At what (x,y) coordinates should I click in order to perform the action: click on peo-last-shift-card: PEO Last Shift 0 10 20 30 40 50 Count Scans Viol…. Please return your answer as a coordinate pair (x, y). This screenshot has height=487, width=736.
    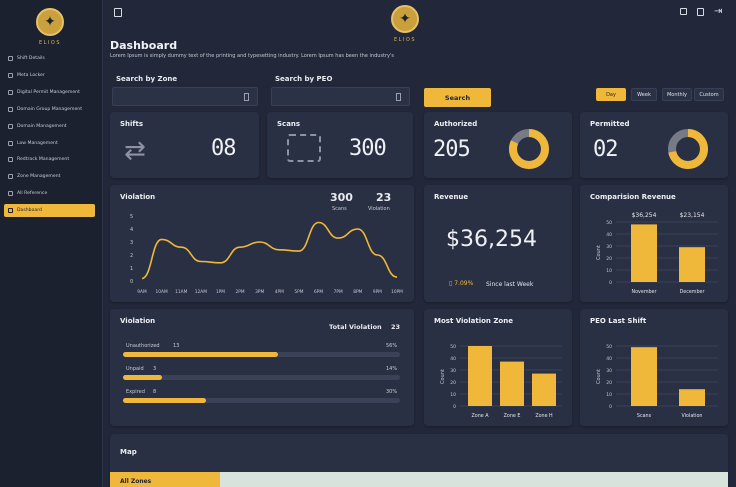
    Looking at the image, I should click on (654, 367).